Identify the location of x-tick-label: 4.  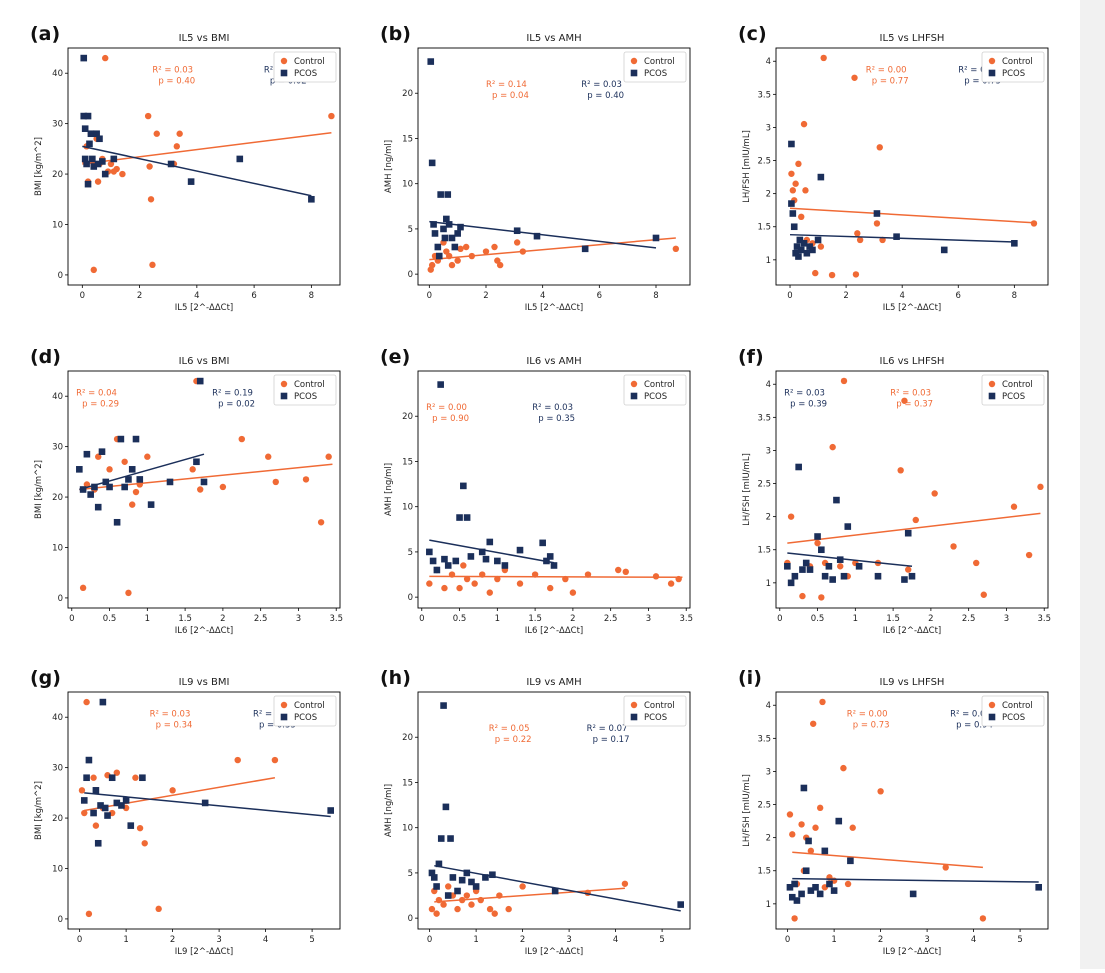
(196, 296).